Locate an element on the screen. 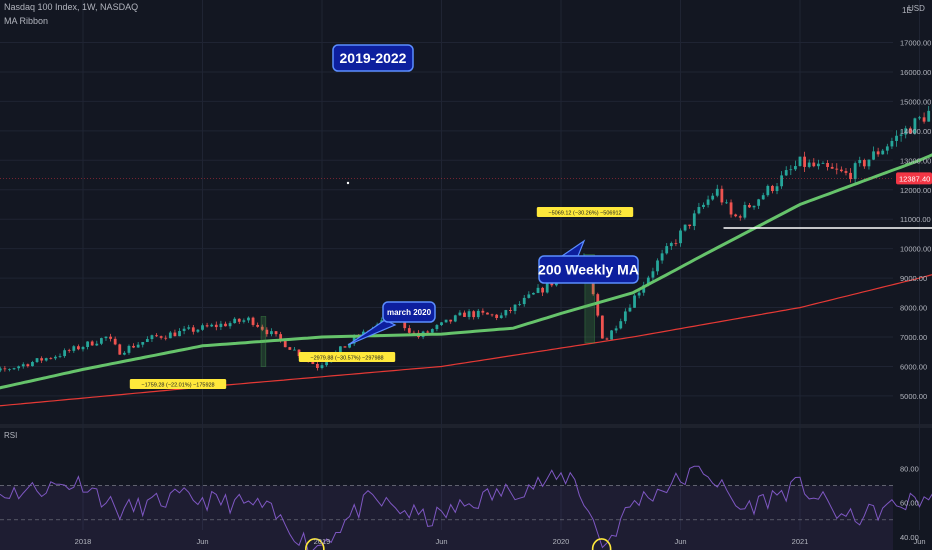 The image size is (932, 550). ma-label: 200 Weekly MA is located at coordinates (588, 269).